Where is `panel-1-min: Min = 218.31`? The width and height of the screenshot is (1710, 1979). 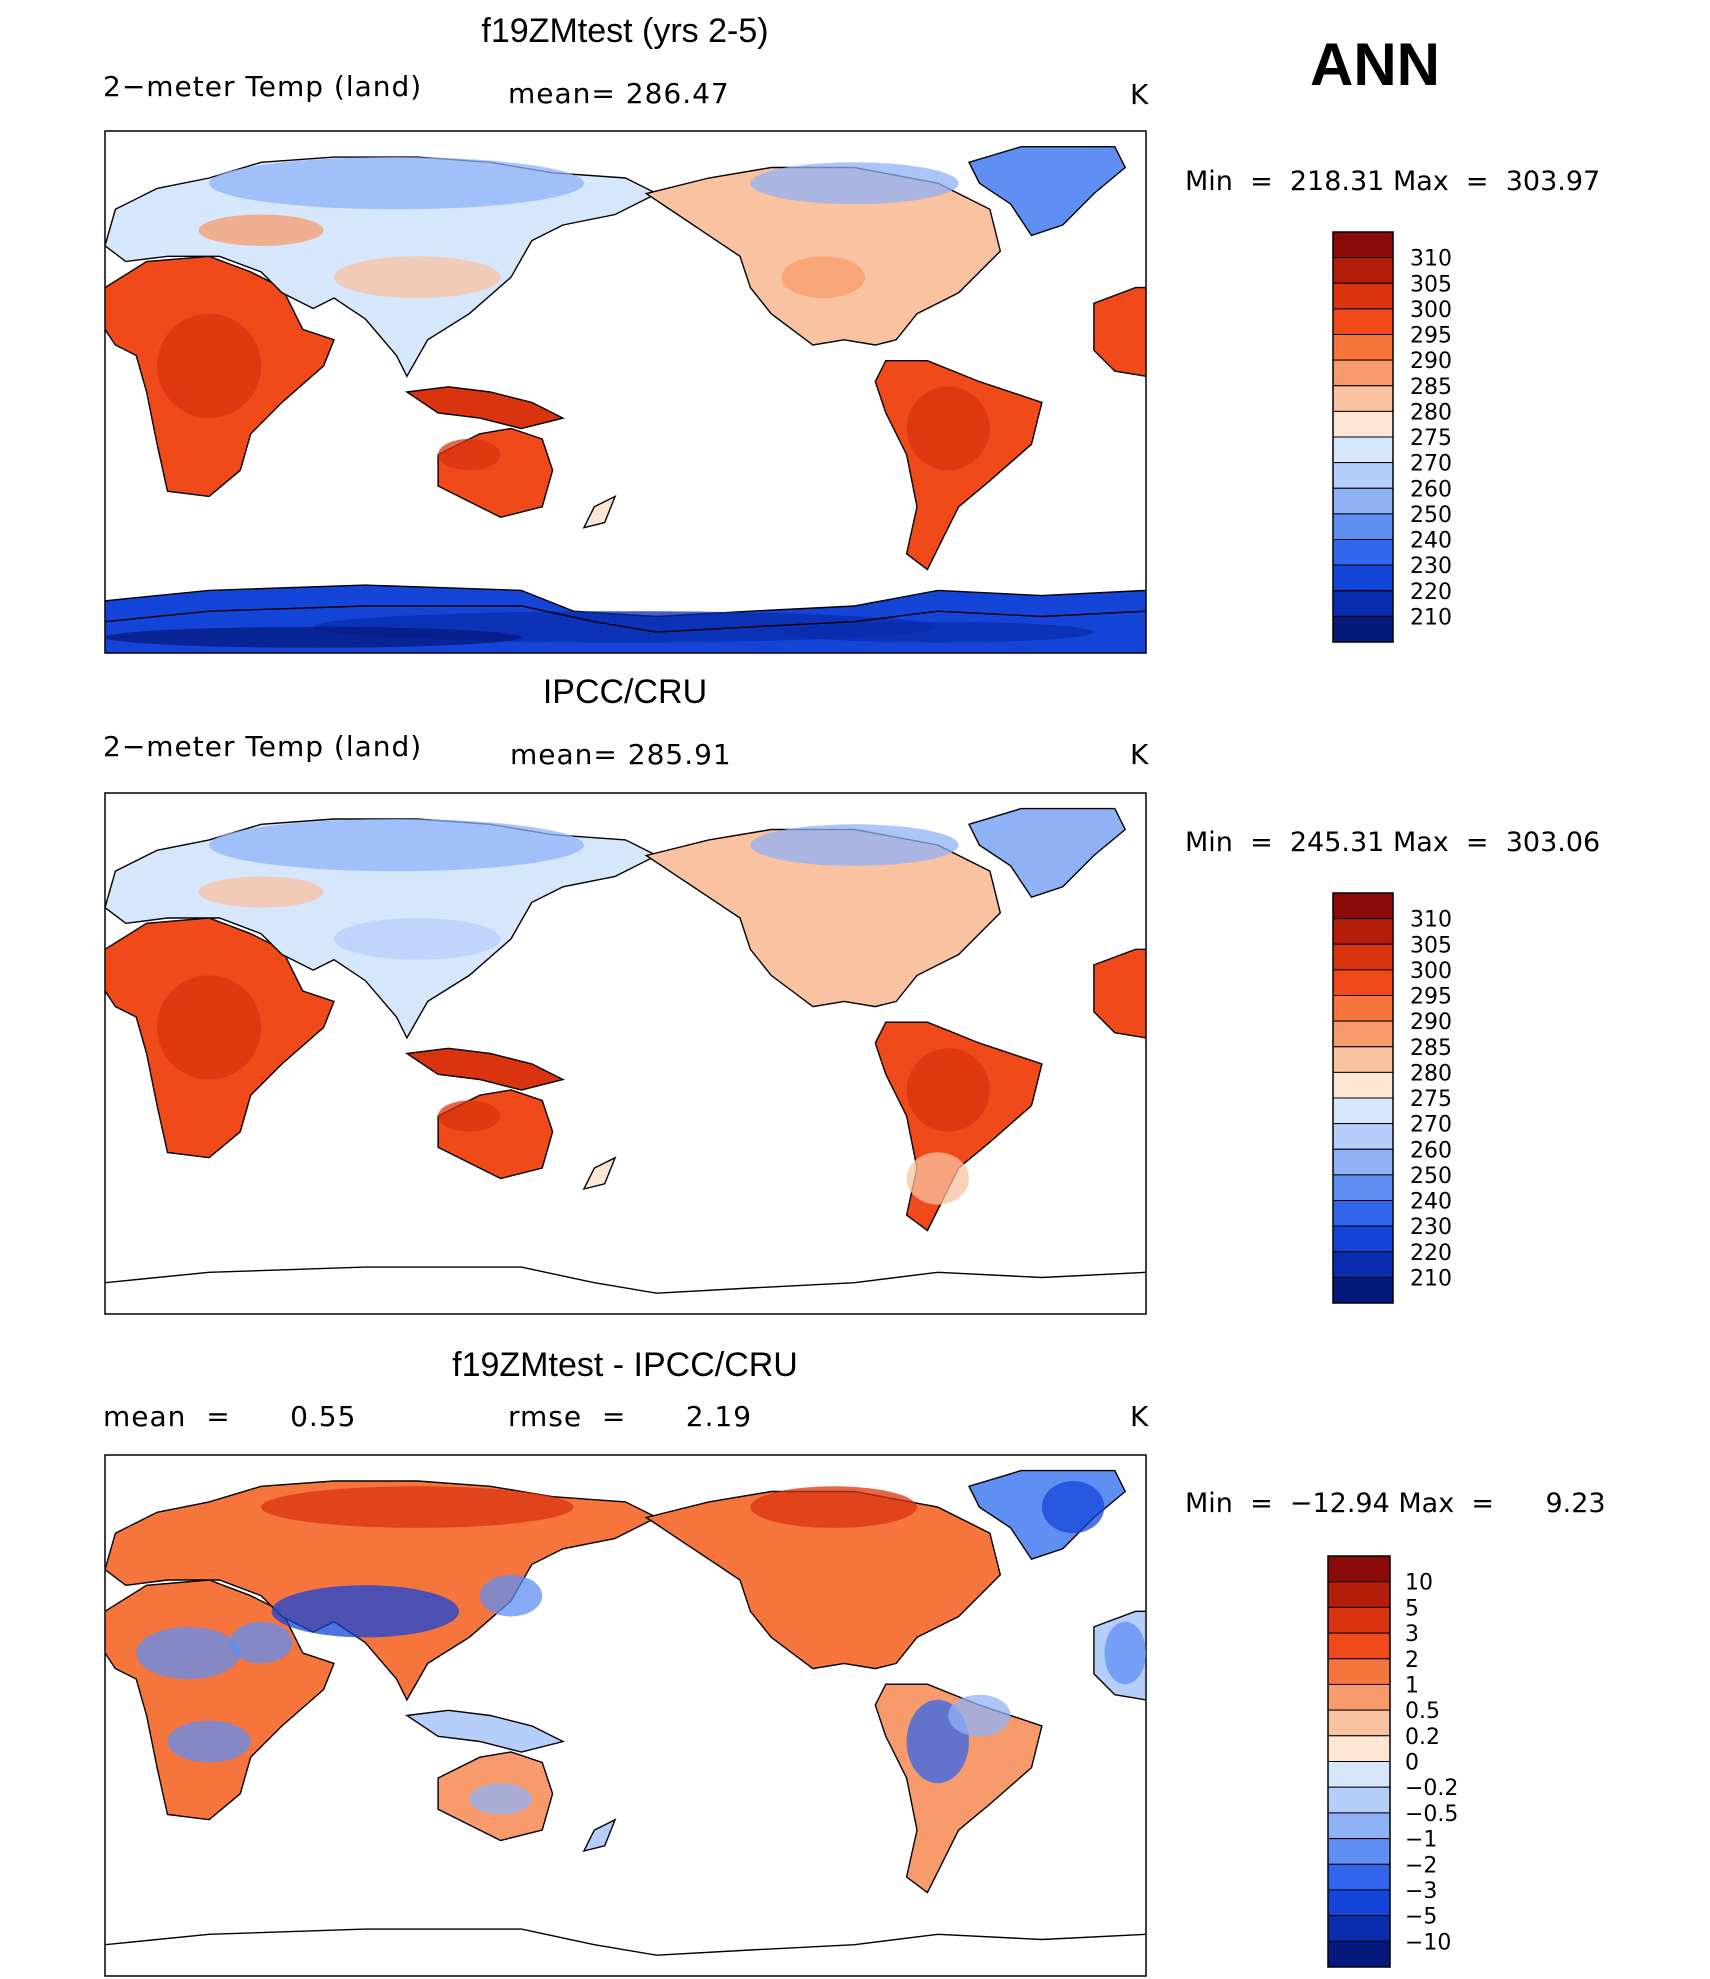
panel-1-min: Min = 218.31 is located at coordinates (1285, 181).